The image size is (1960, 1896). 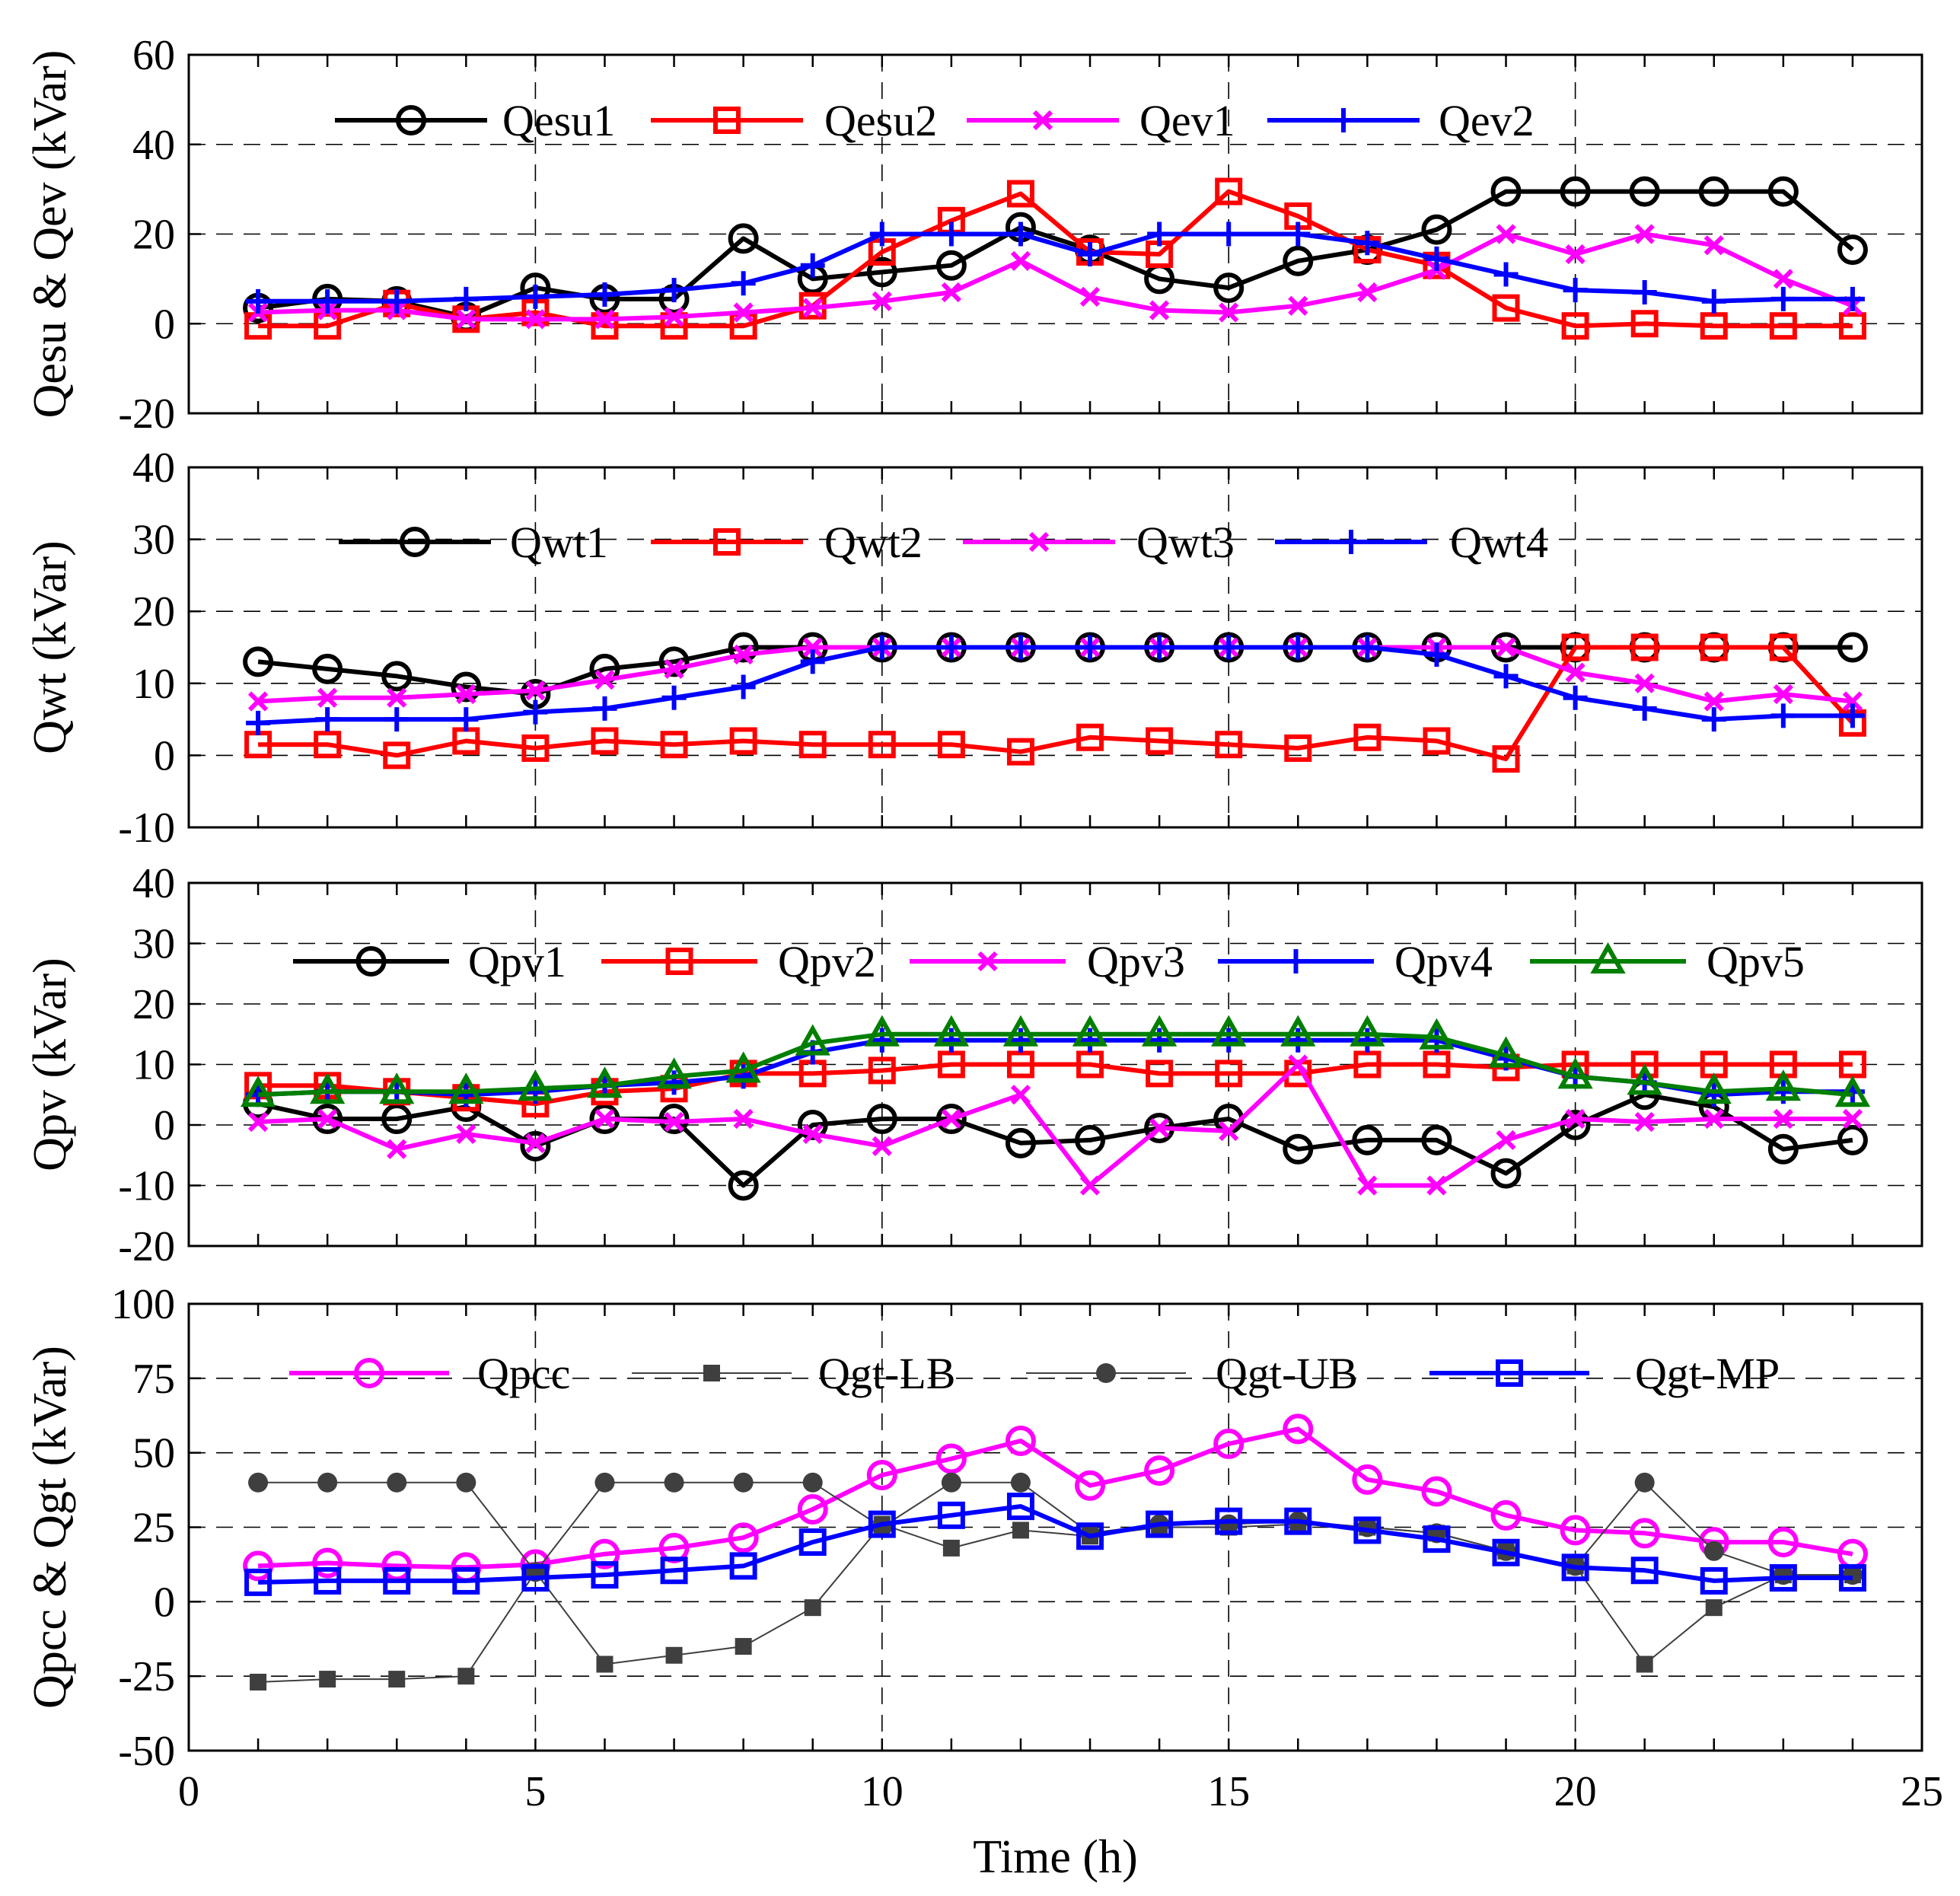 What do you see at coordinates (1034, 1373) in the screenshot?
I see `legend-pcc-gt: Qpcc Qgt-LB Qgt-UB Qgt-MP` at bounding box center [1034, 1373].